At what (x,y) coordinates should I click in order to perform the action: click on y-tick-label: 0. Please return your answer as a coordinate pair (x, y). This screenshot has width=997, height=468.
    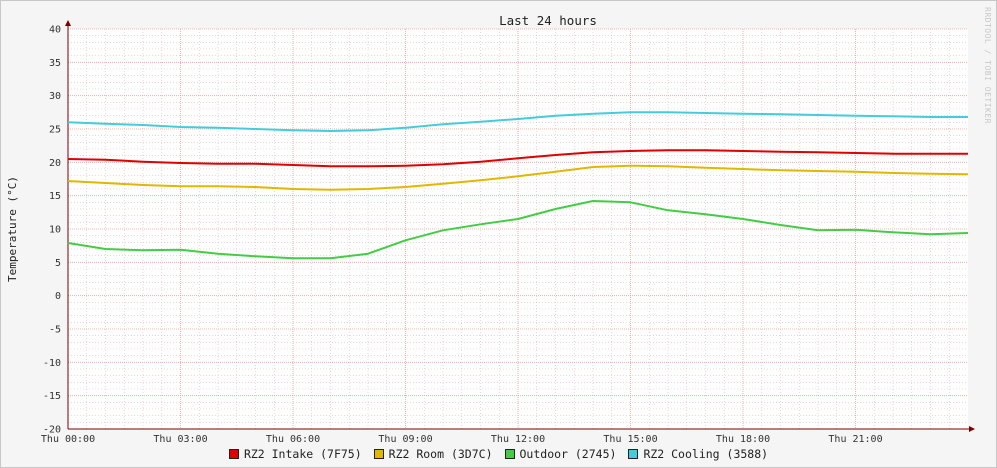
    Looking at the image, I should click on (58, 296).